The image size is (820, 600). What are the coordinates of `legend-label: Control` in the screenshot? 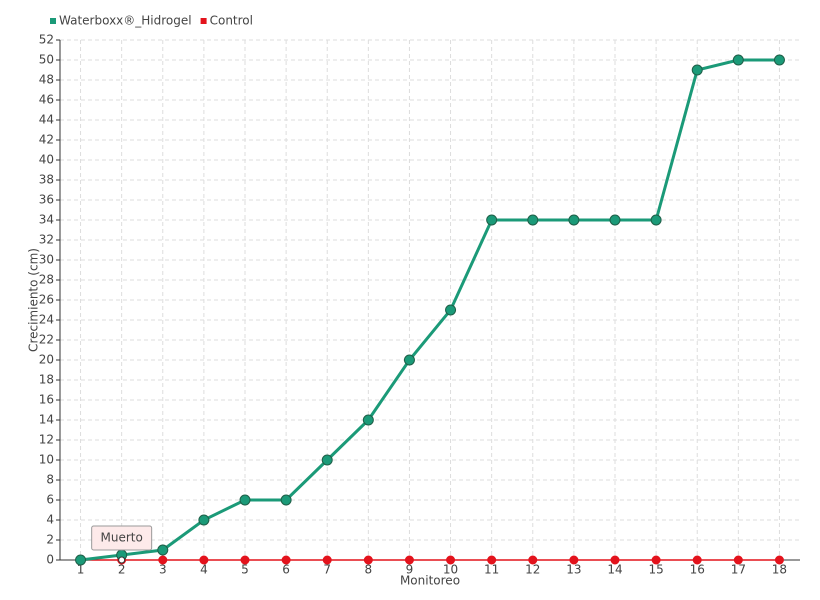 It's located at (231, 21).